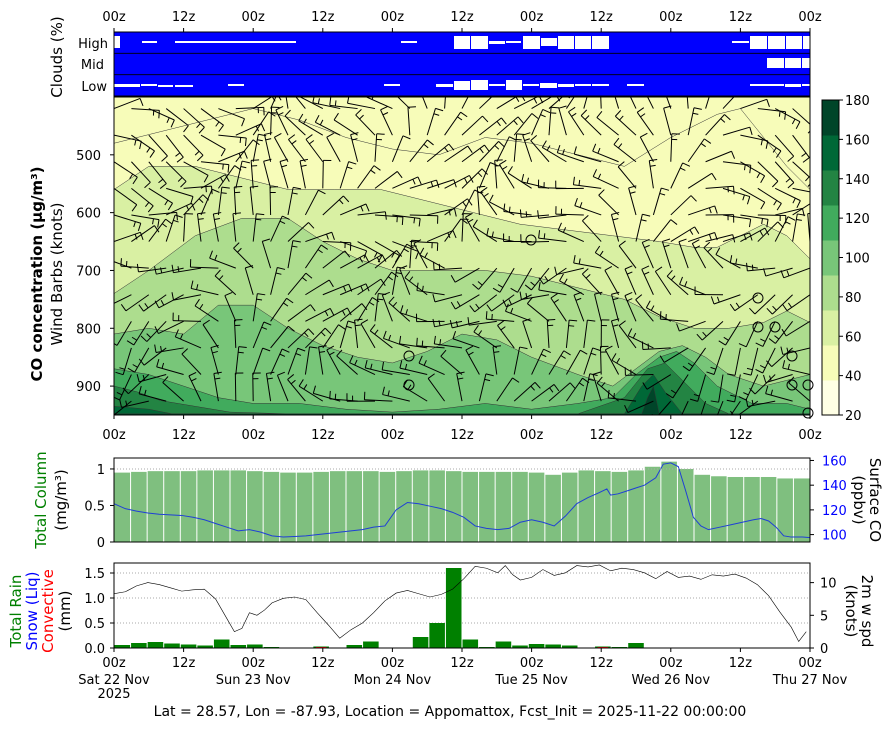  Describe the element at coordinates (853, 377) in the screenshot. I see `colorbar-tick-label: 40` at that location.